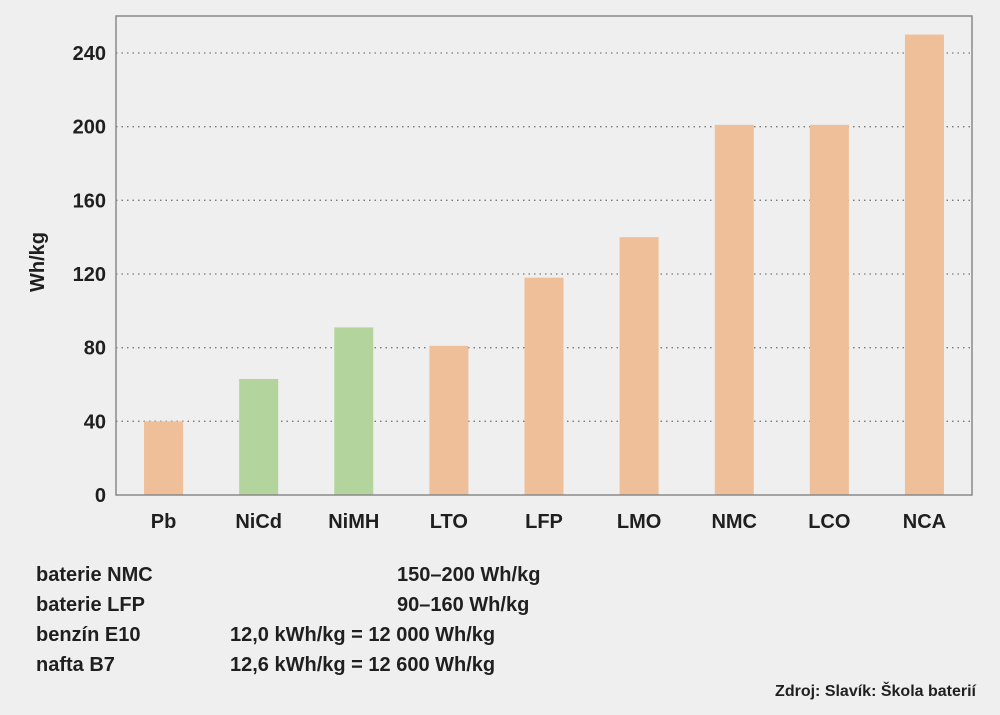 The width and height of the screenshot is (1000, 715). Describe the element at coordinates (259, 436) in the screenshot. I see `bar-nicd` at that location.